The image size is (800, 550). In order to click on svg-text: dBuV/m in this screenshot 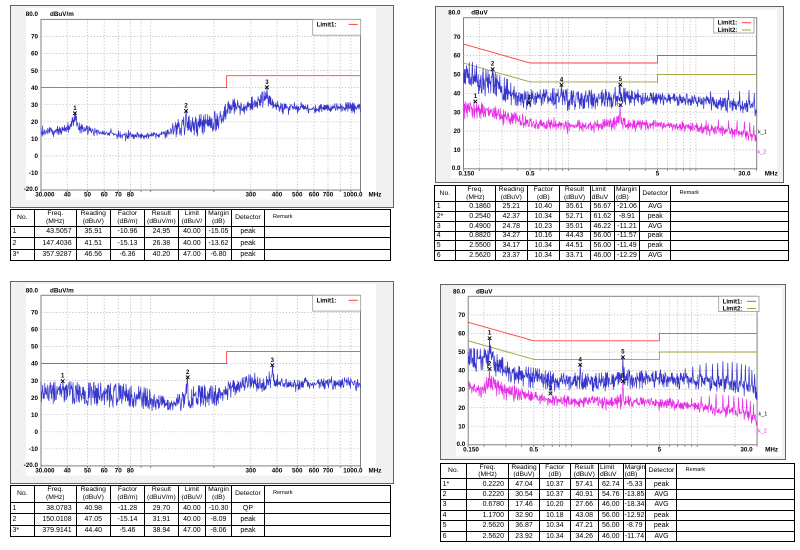, I will do `click(62, 14)`.